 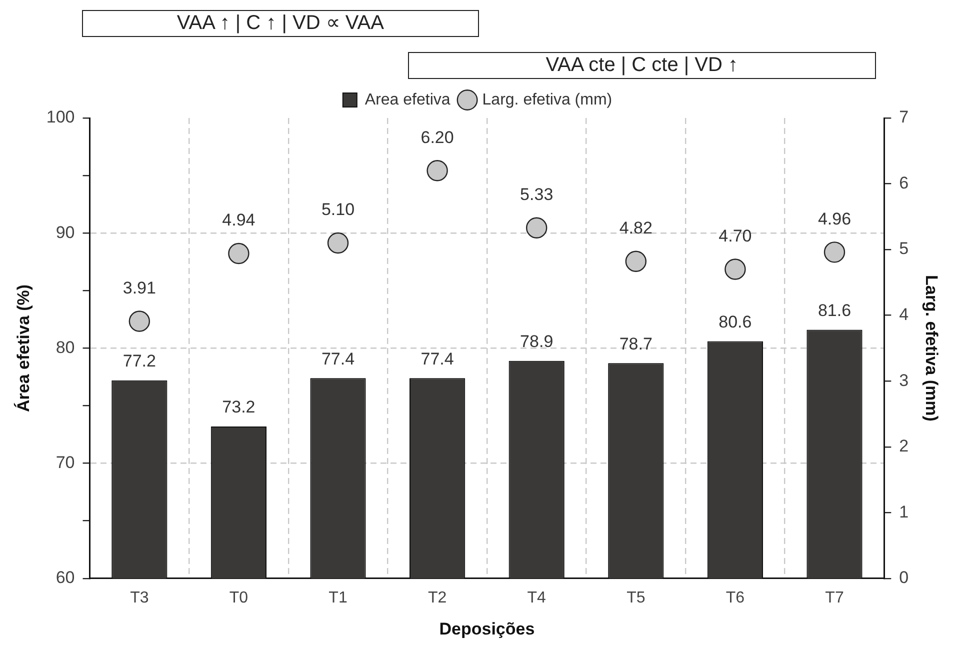 I want to click on data-label: 4.96, so click(x=835, y=218).